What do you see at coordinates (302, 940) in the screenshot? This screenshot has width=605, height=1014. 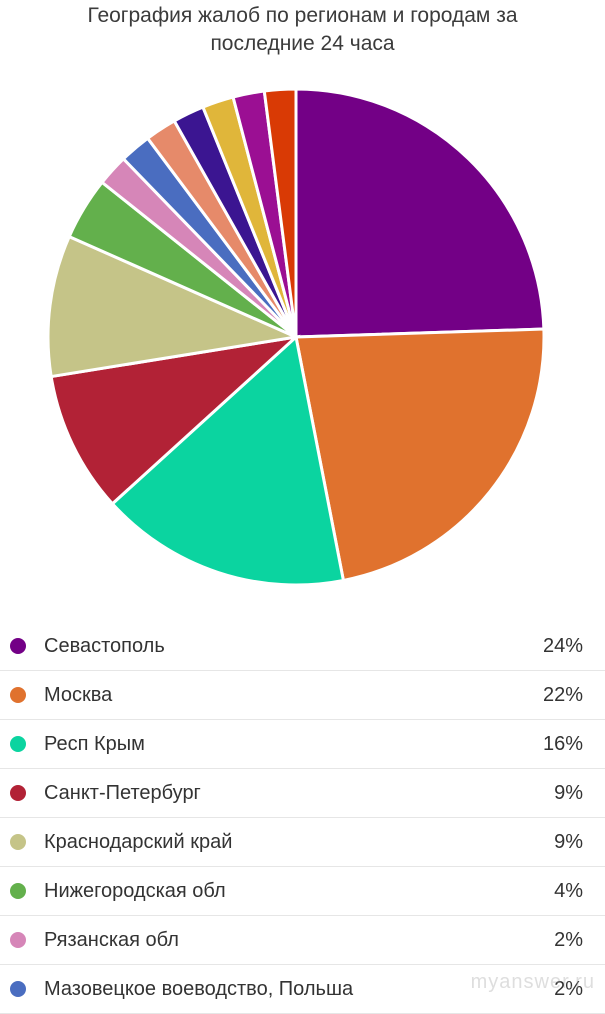 I see `legend-item: Рязанская обл 2%` at bounding box center [302, 940].